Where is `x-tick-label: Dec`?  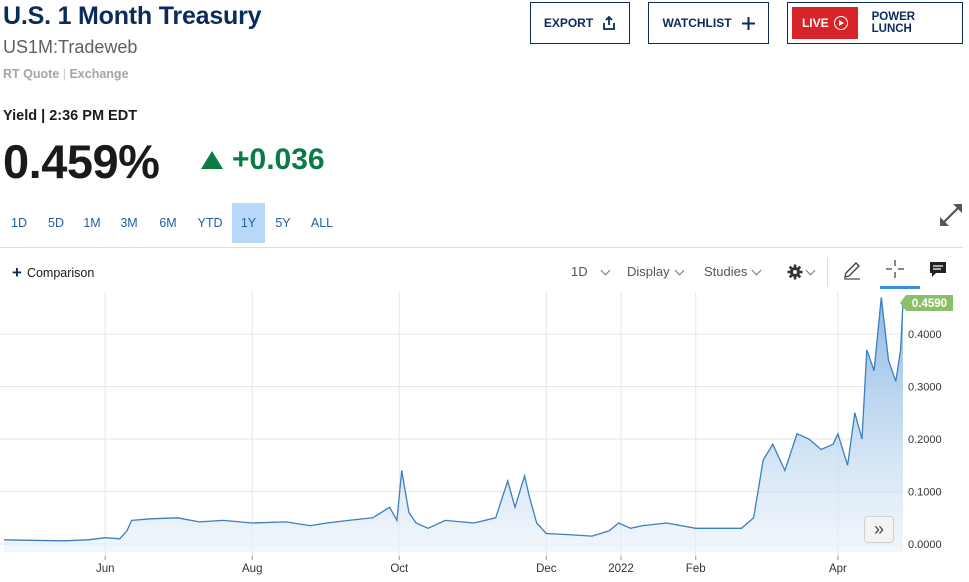 x-tick-label: Dec is located at coordinates (546, 569).